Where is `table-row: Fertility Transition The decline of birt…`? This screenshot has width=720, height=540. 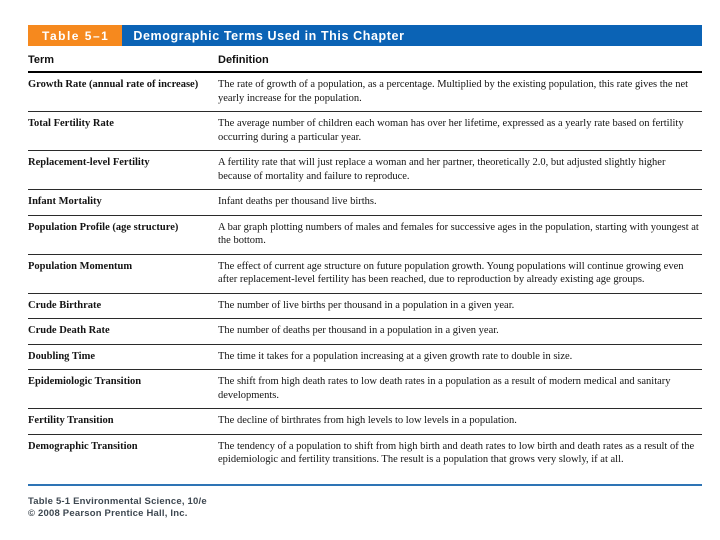 table-row: Fertility Transition The decline of birt… is located at coordinates (365, 422).